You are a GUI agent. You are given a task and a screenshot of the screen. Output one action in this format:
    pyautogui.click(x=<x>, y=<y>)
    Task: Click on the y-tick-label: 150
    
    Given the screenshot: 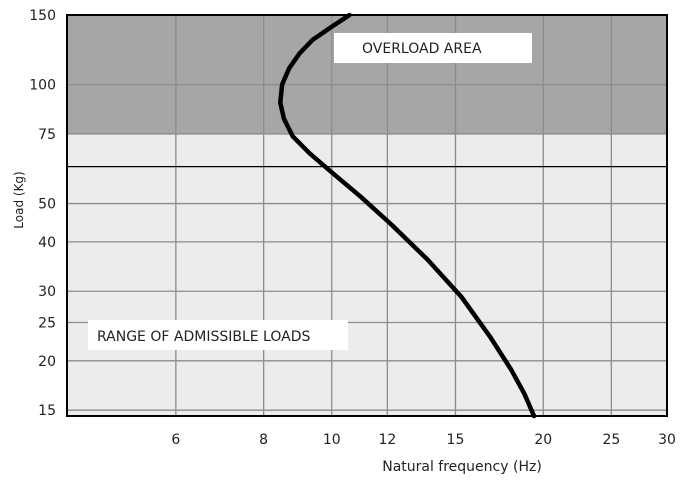 What is the action you would take?
    pyautogui.click(x=42, y=16)
    